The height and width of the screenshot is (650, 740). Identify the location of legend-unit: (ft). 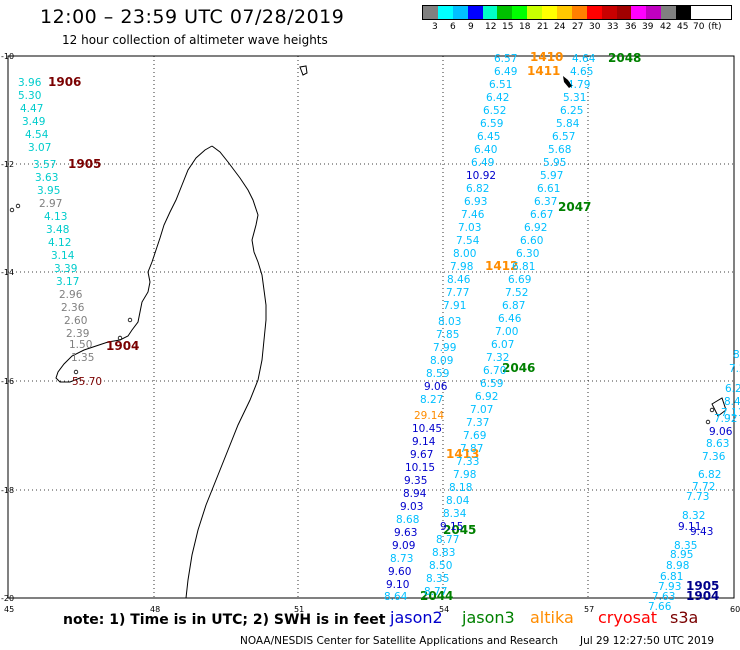
(715, 27).